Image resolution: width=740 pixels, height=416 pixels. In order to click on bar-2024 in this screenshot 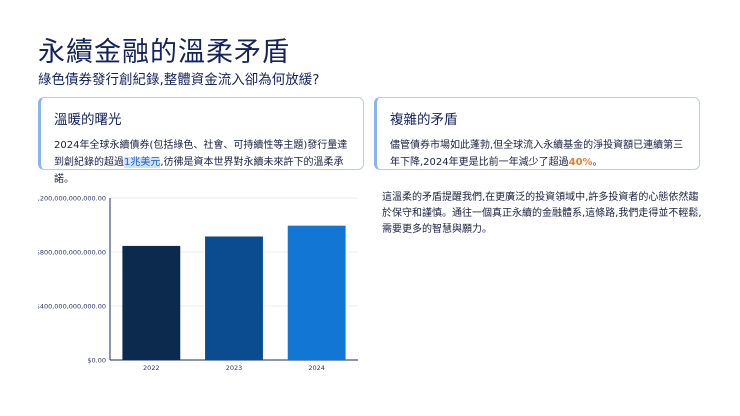, I will do `click(316, 292)`.